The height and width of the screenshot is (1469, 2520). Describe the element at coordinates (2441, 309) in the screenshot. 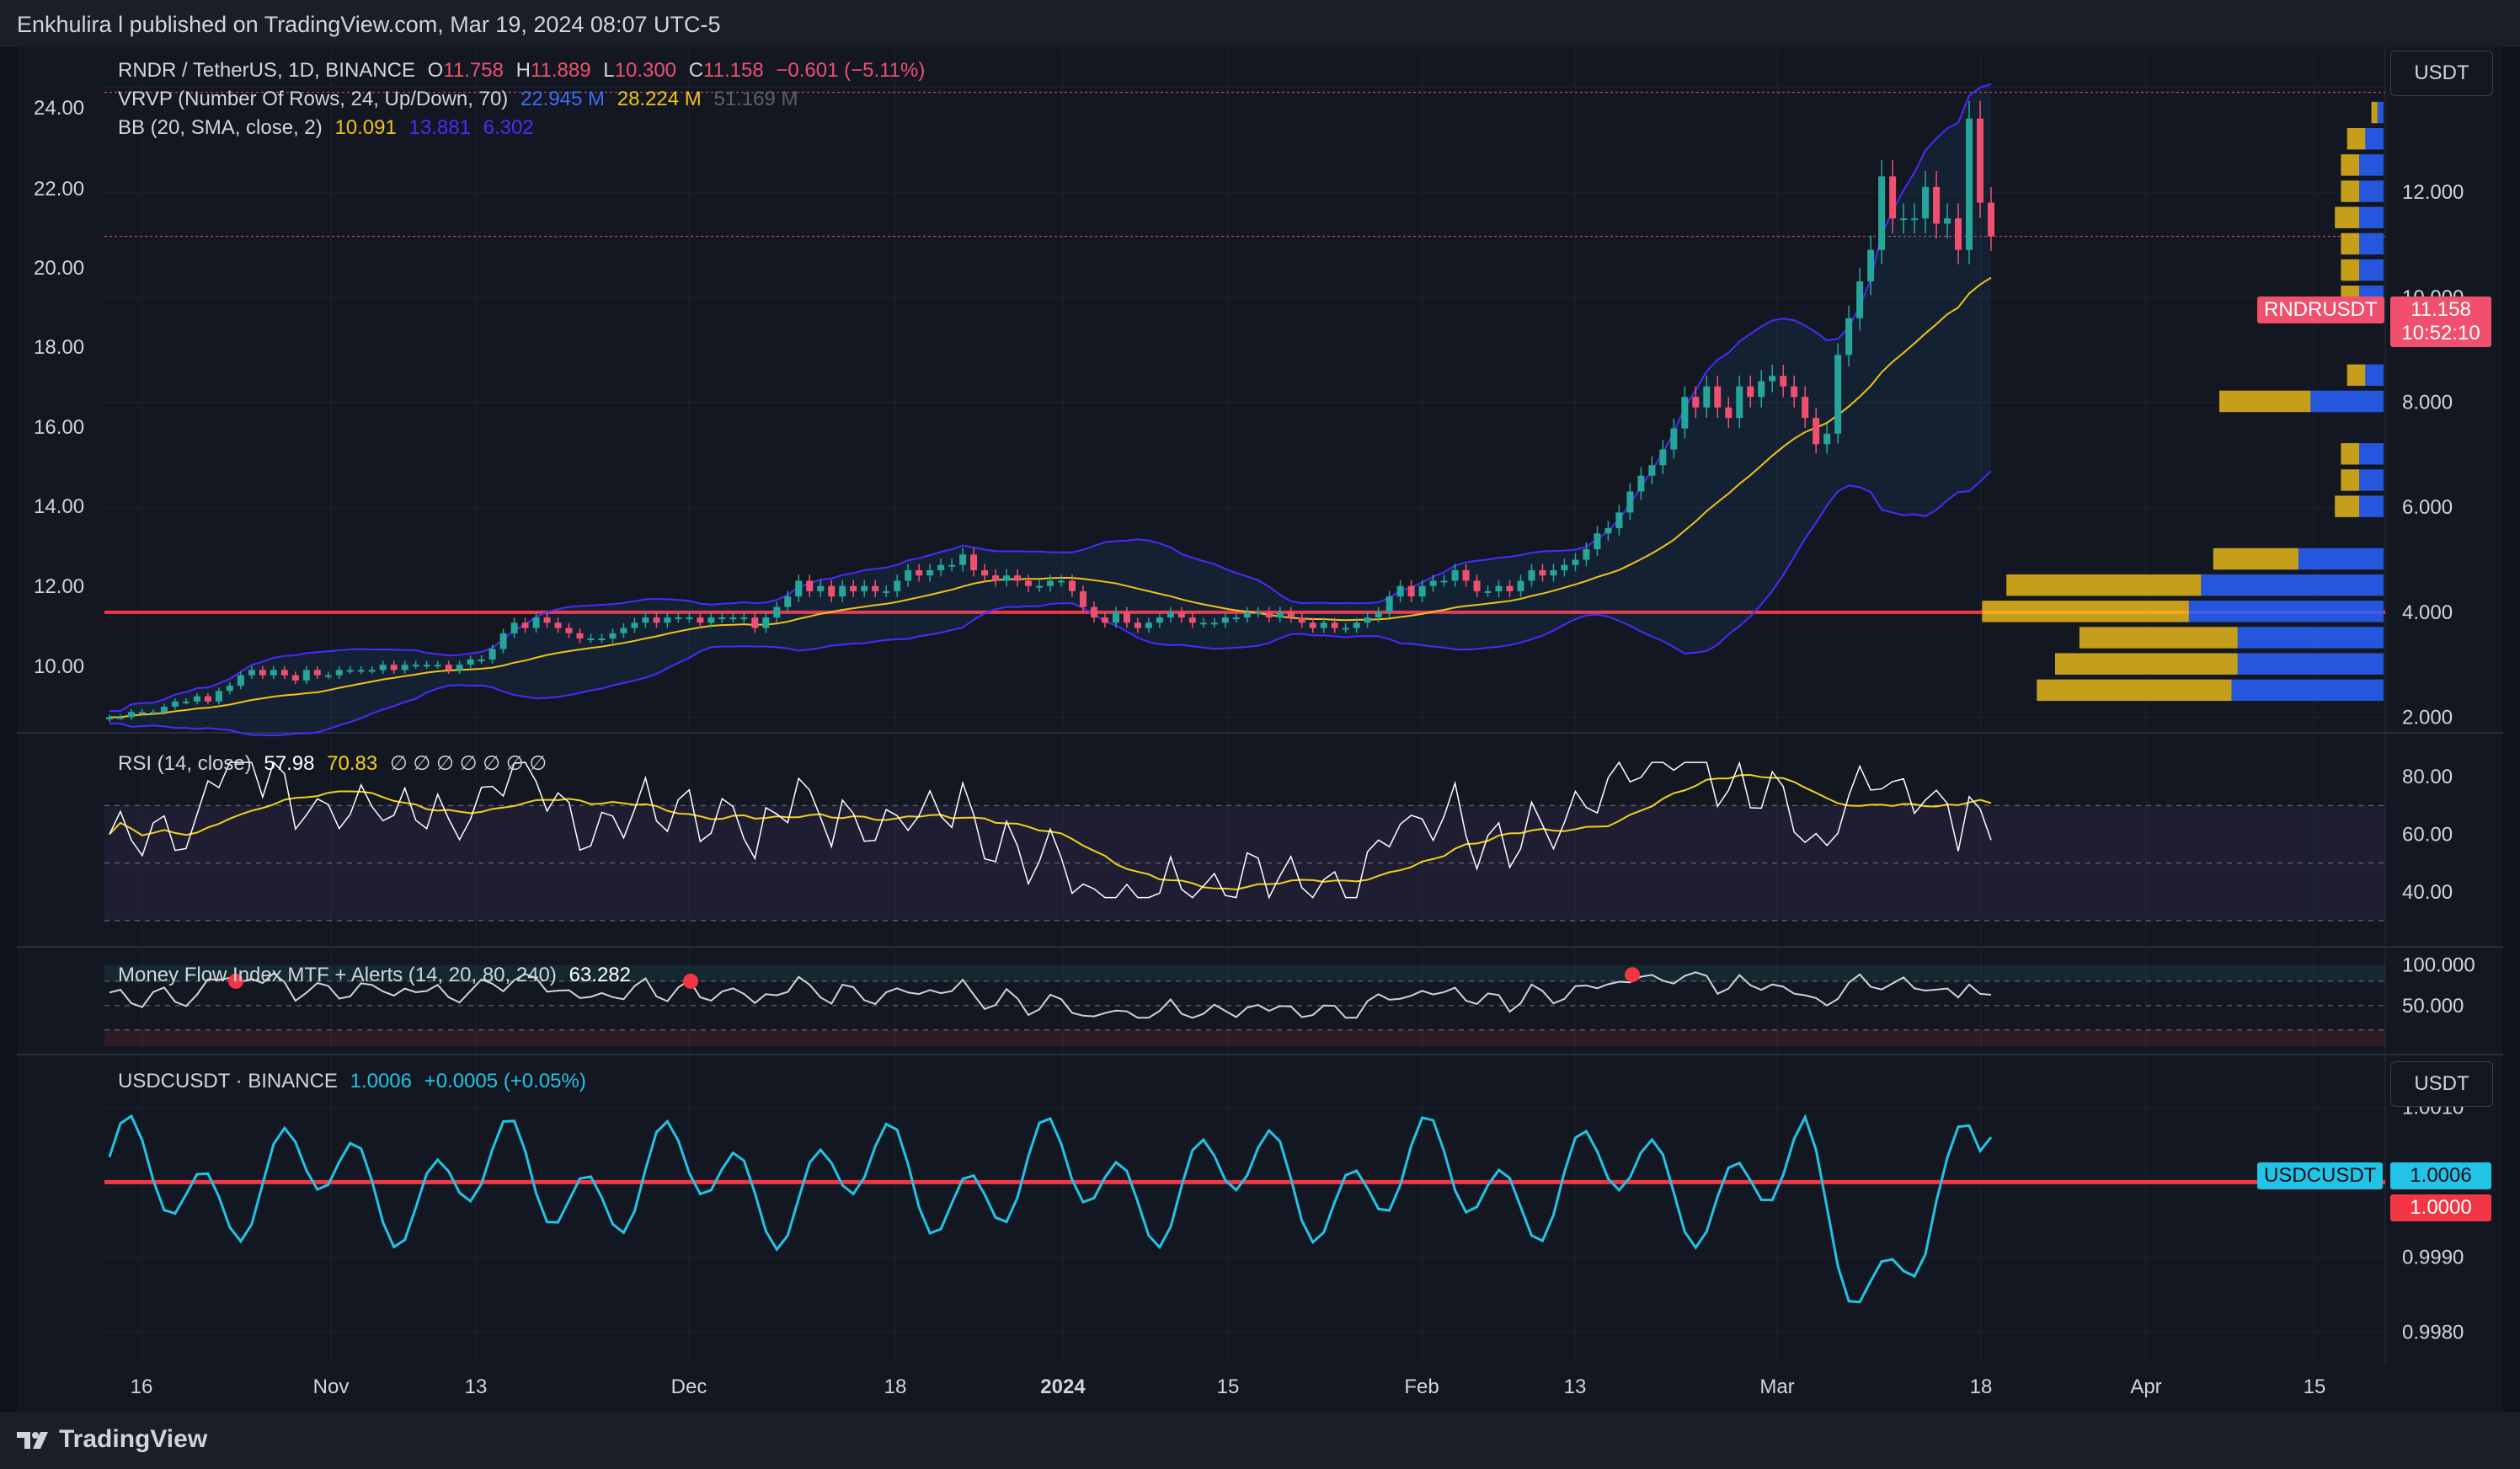

I see `price-tag-price: 11.158` at that location.